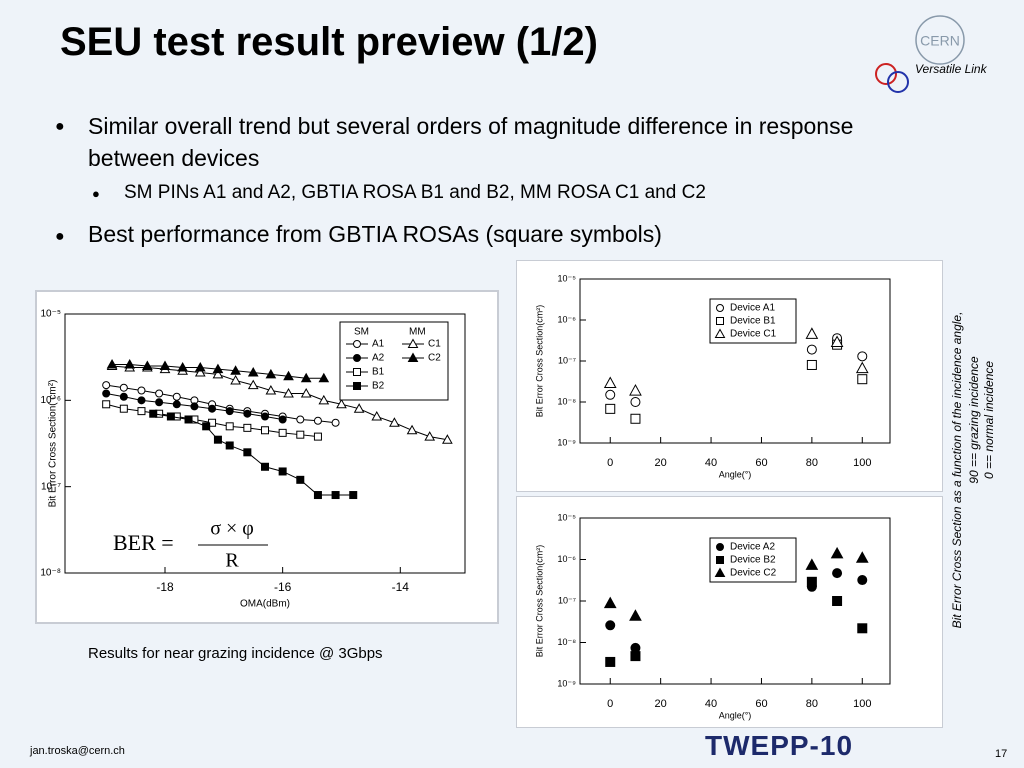 Image resolution: width=1024 pixels, height=768 pixels. What do you see at coordinates (434, 358) in the screenshot?
I see `legend-label: C2` at bounding box center [434, 358].